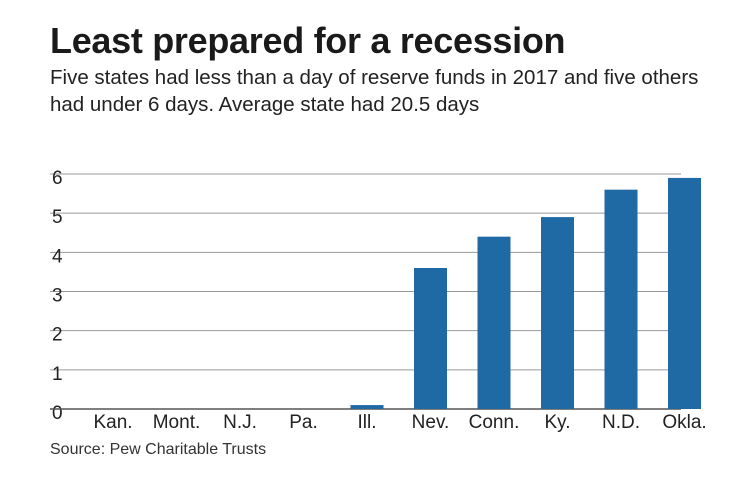 The width and height of the screenshot is (740, 482). I want to click on y-tick-label: 6, so click(57, 178).